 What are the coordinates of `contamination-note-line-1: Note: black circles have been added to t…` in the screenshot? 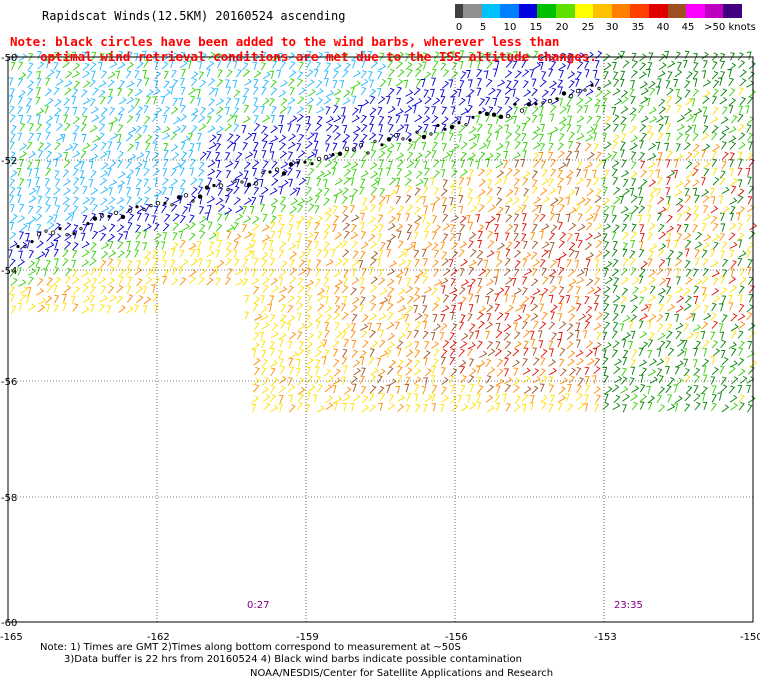 It's located at (285, 41).